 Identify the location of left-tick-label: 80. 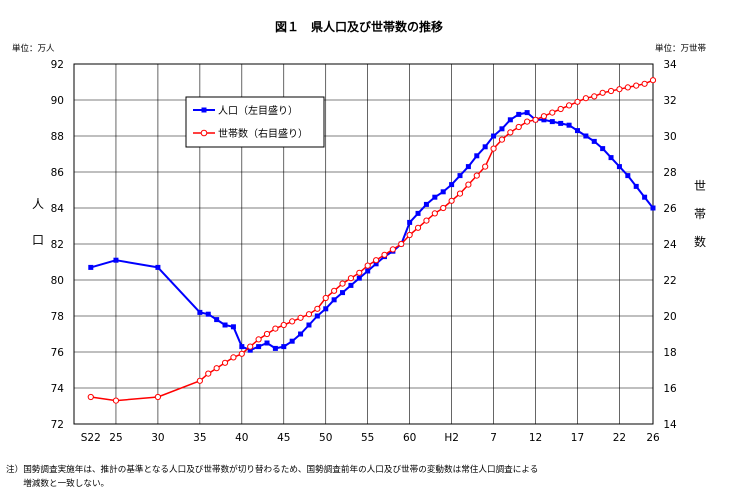
(57, 281).